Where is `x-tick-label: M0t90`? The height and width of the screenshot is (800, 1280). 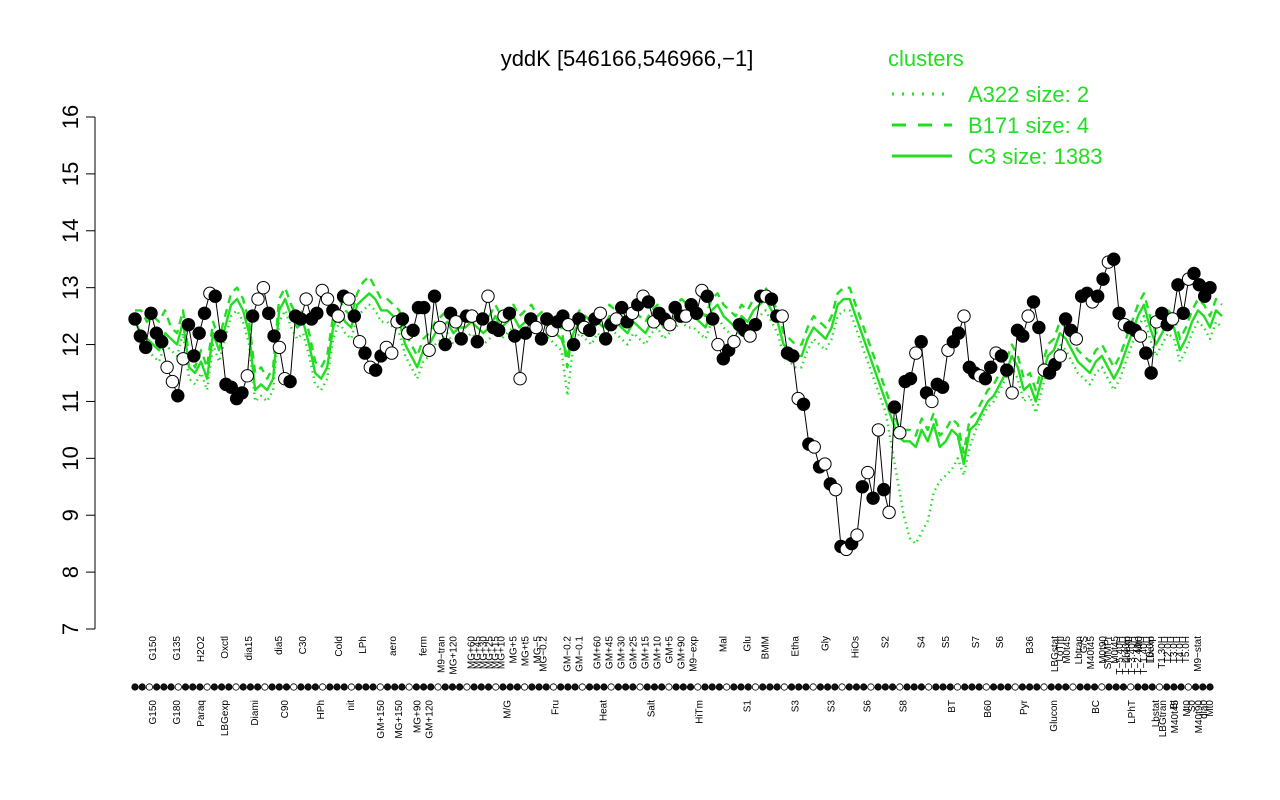 x-tick-label: M0t90 is located at coordinates (1103, 650).